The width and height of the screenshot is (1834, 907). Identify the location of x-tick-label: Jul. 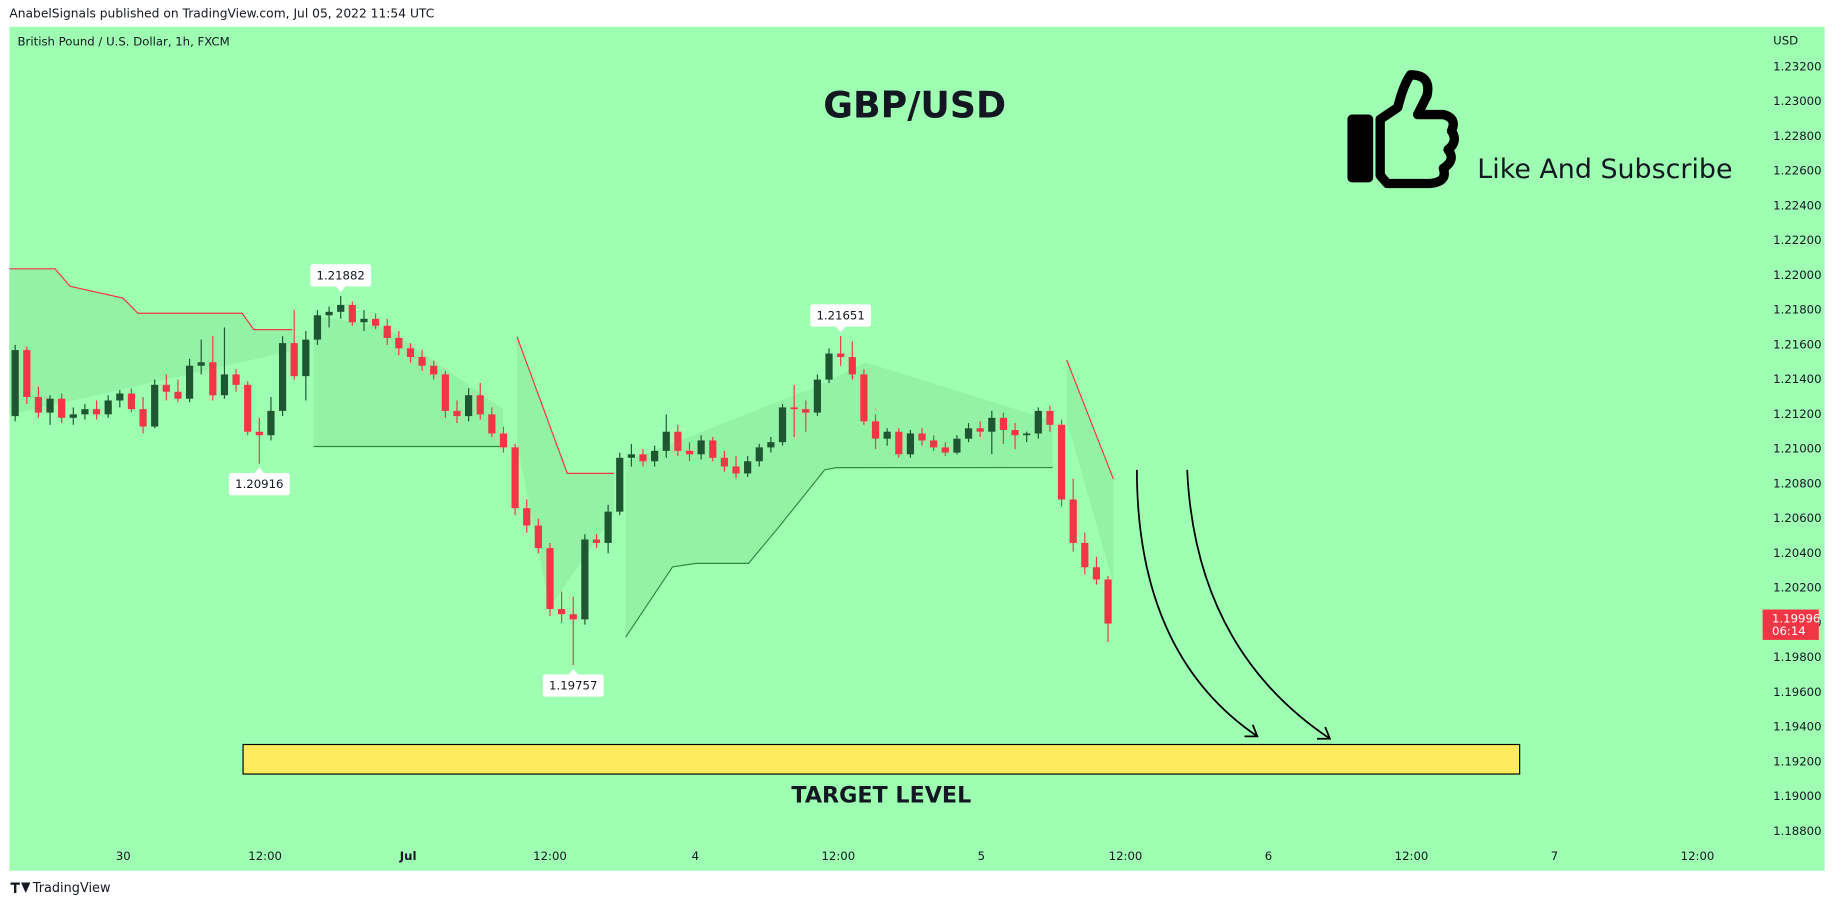
(408, 856).